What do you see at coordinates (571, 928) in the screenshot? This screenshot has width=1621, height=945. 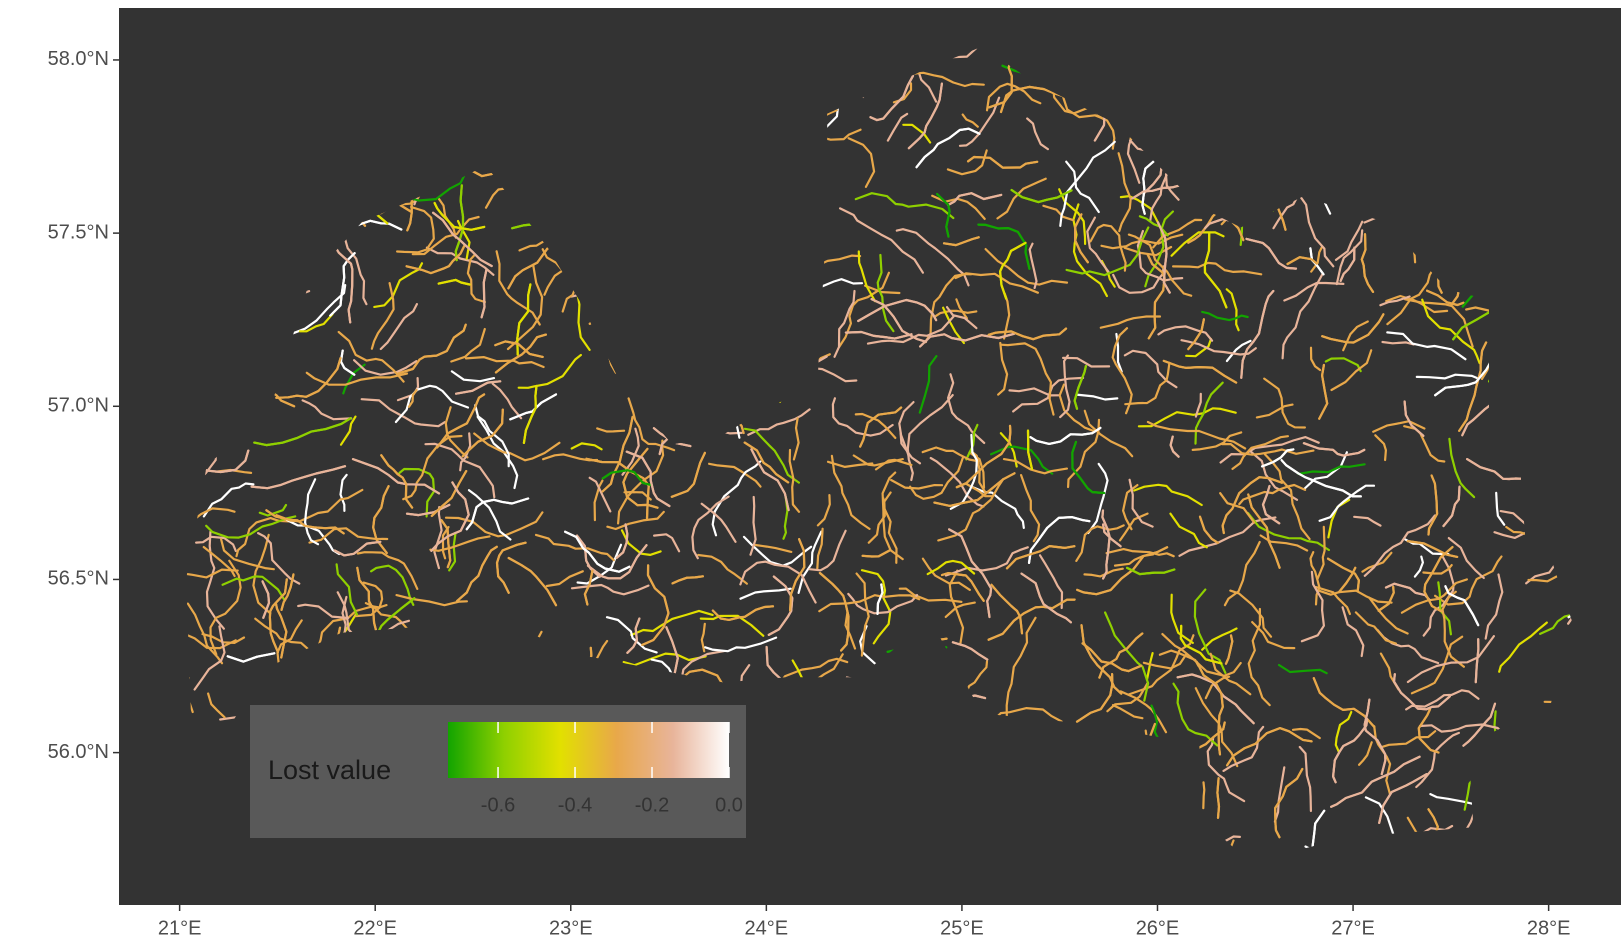 I see `x-tick-label: 23°E` at bounding box center [571, 928].